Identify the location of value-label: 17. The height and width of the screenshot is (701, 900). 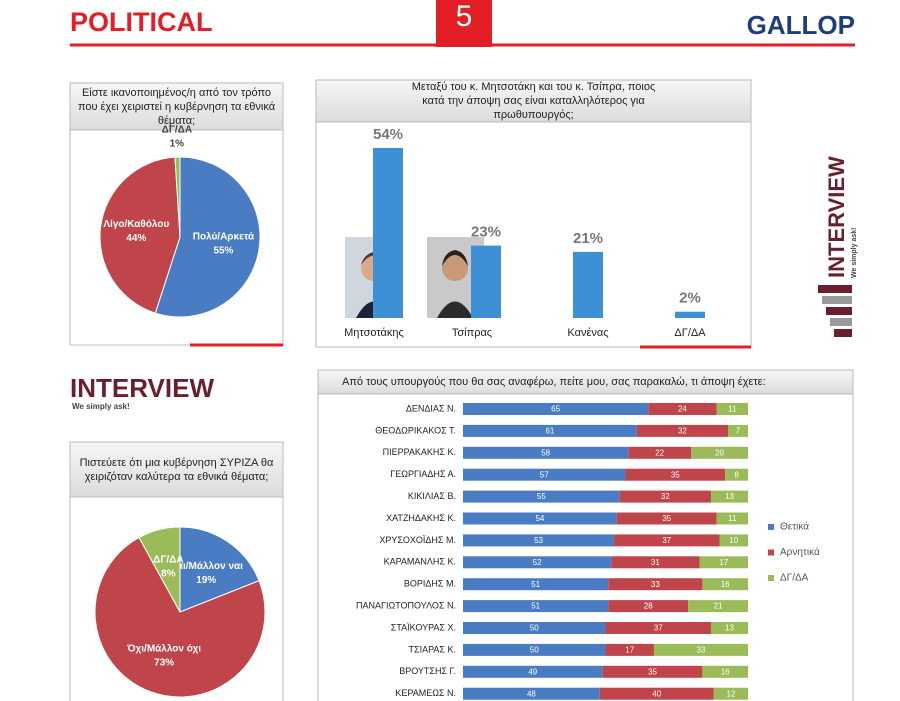
(723, 562).